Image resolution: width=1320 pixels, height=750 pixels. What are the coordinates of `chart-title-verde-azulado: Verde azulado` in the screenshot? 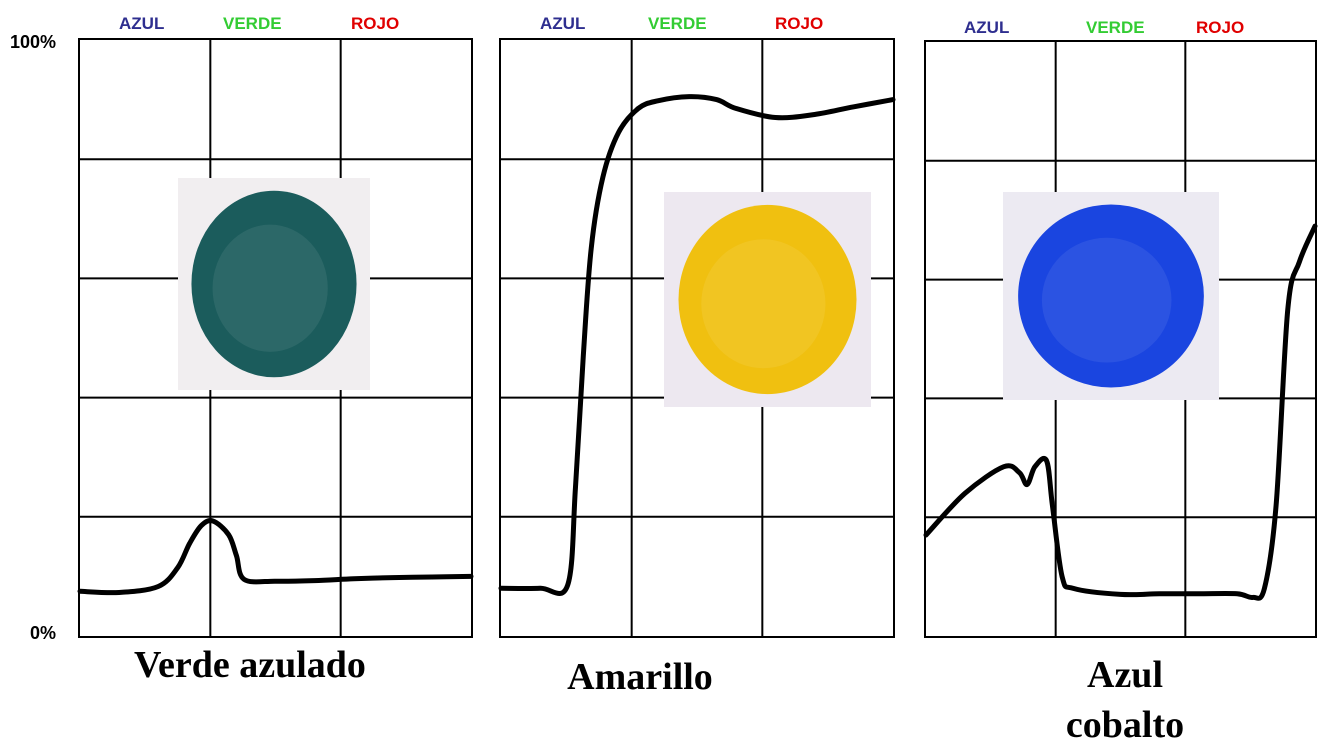 It's located at (250, 665).